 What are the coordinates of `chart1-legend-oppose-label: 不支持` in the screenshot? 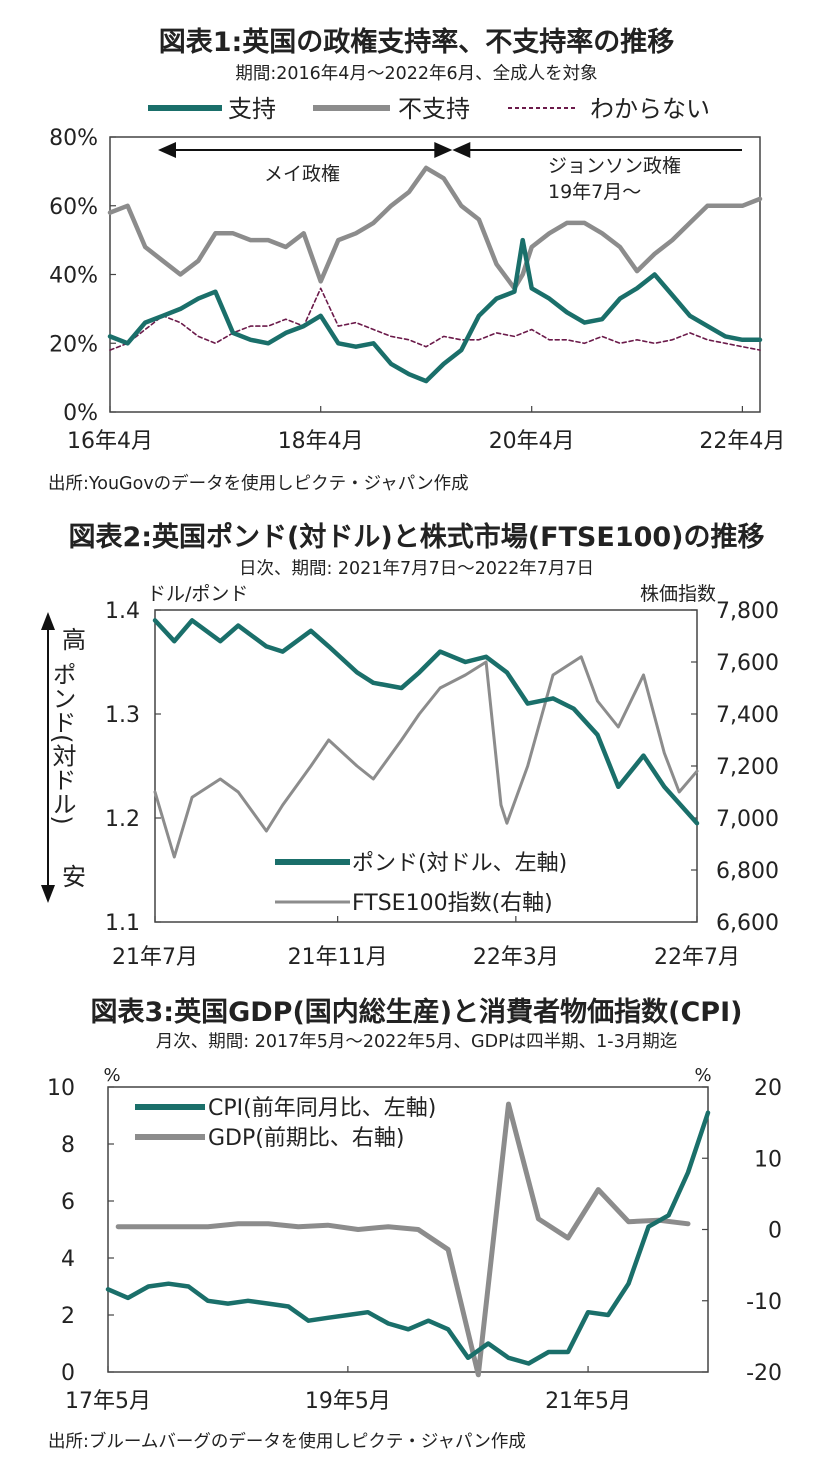 It's located at (434, 109).